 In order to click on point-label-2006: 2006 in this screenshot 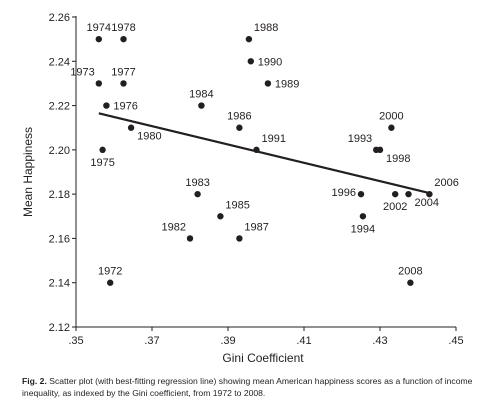, I will do `click(446, 183)`.